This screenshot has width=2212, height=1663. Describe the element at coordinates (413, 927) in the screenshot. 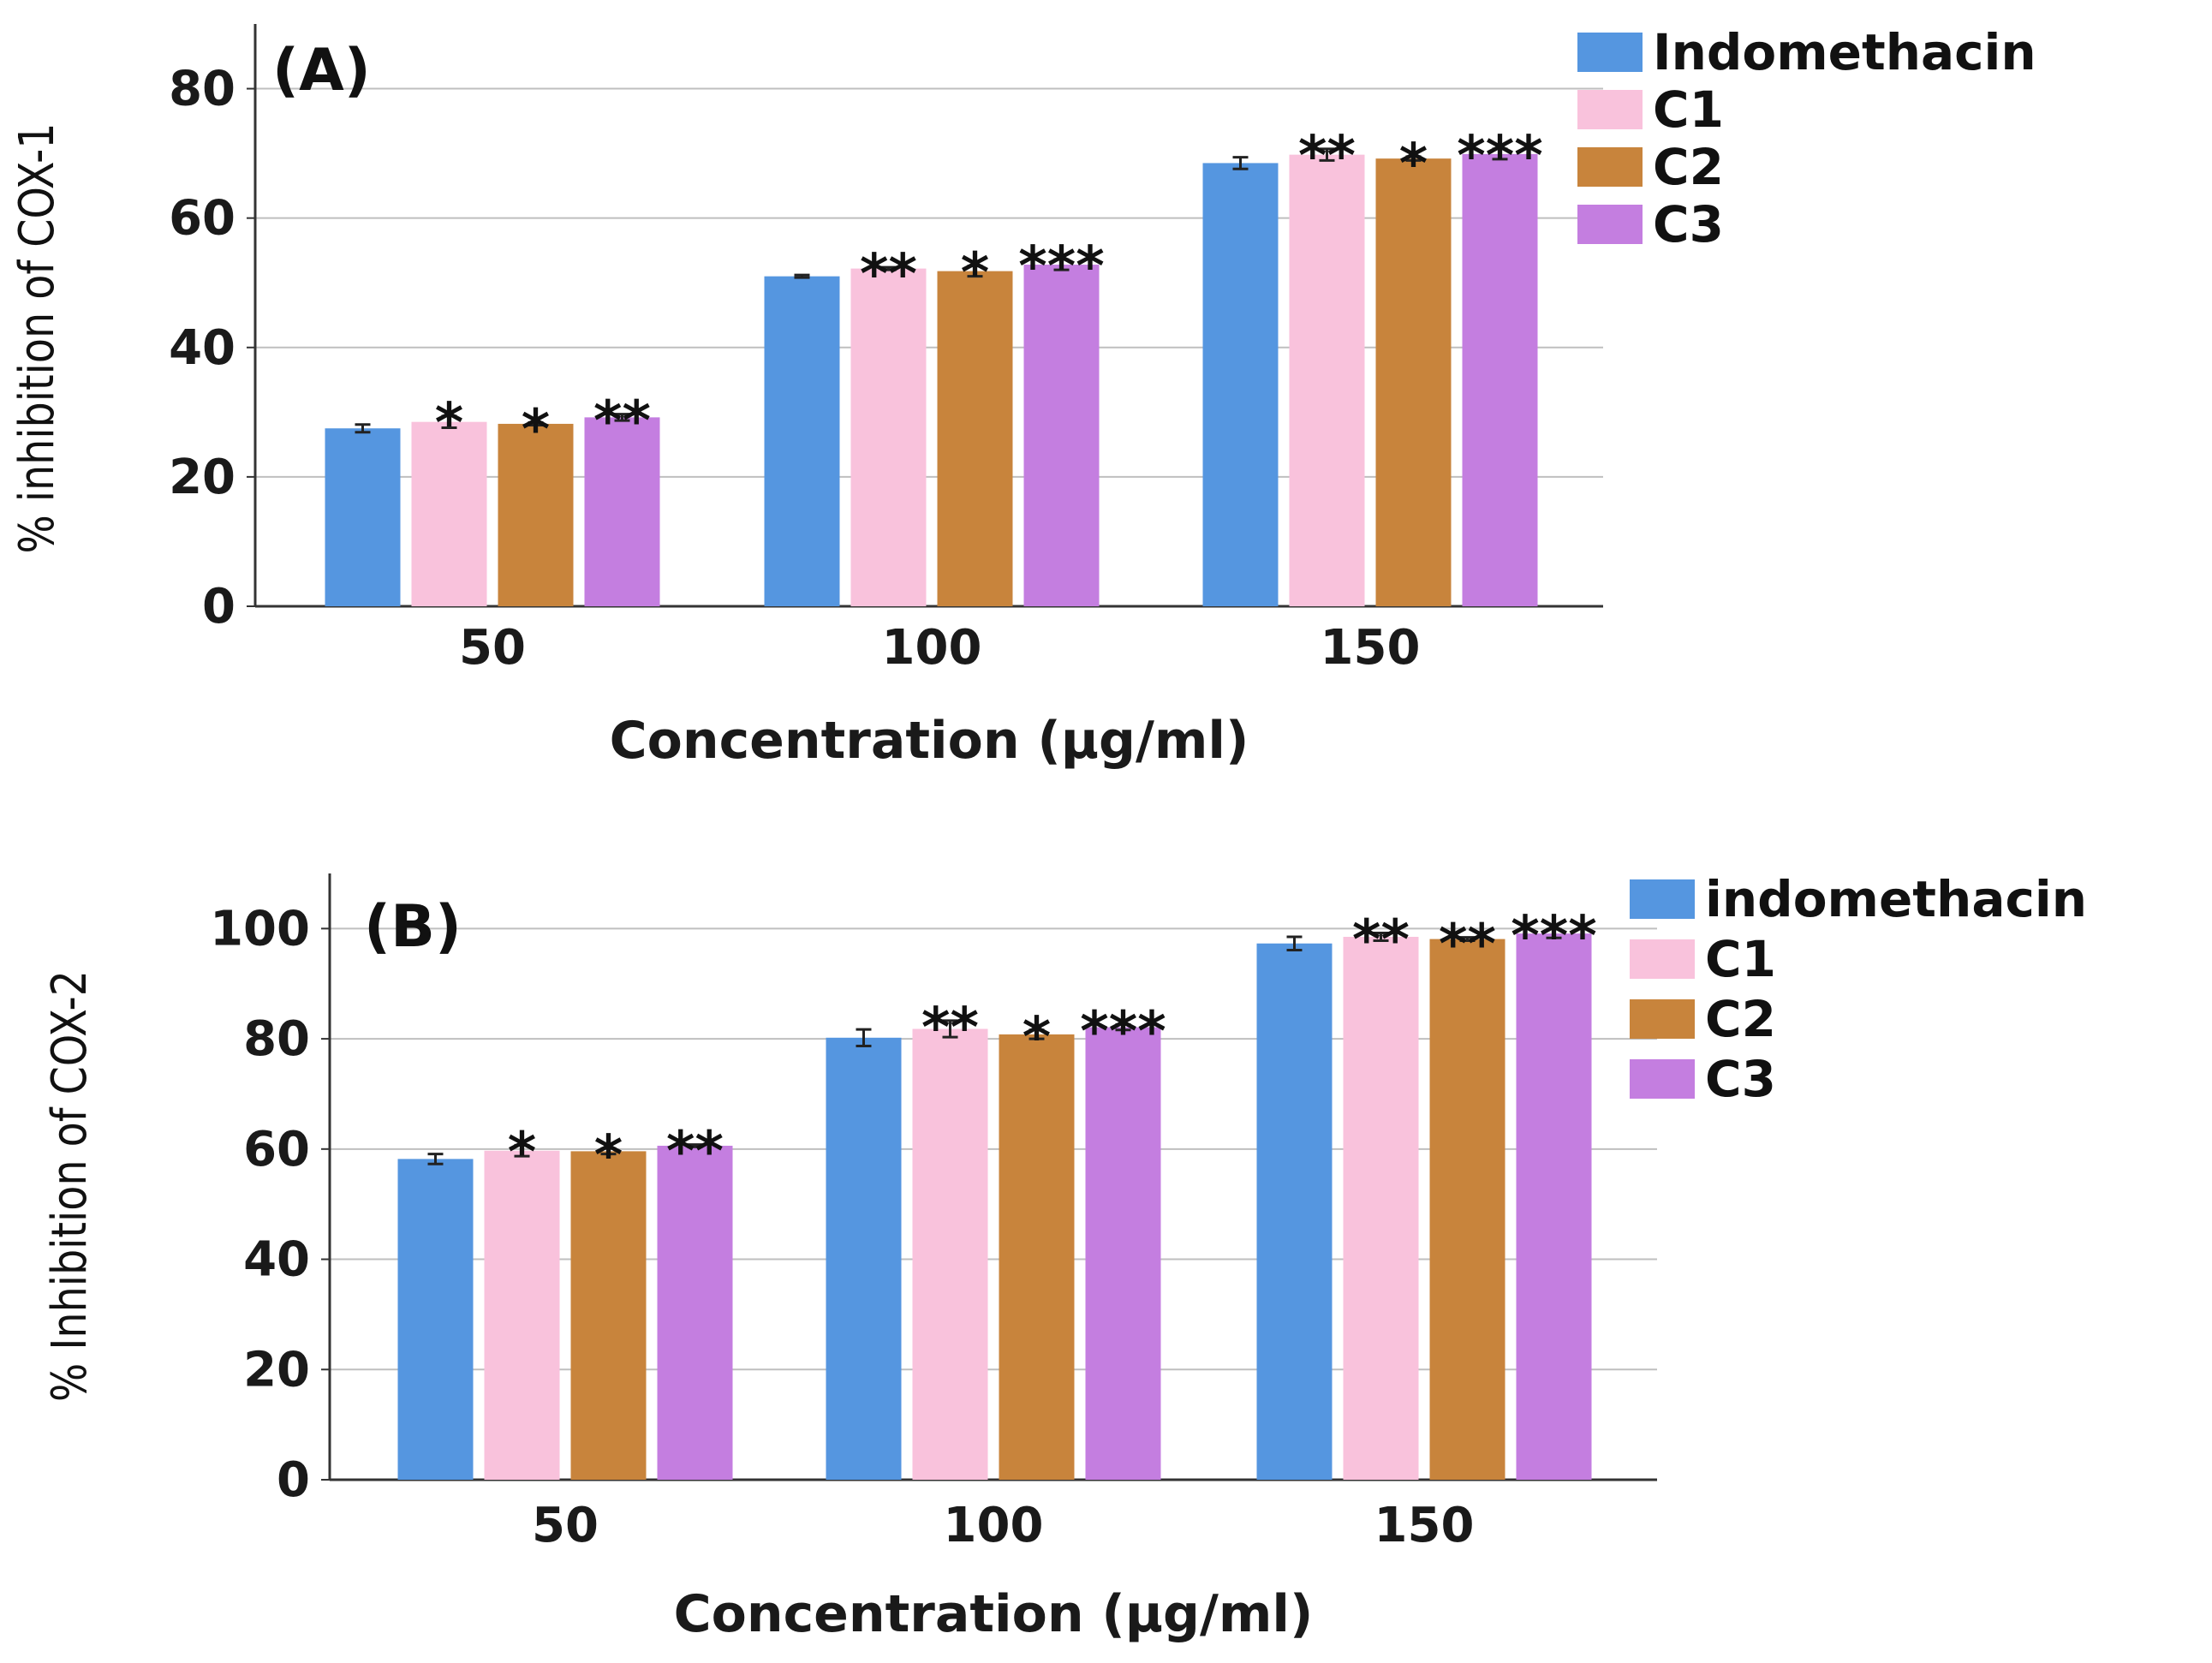

I see `panel-label: (B)` at that location.